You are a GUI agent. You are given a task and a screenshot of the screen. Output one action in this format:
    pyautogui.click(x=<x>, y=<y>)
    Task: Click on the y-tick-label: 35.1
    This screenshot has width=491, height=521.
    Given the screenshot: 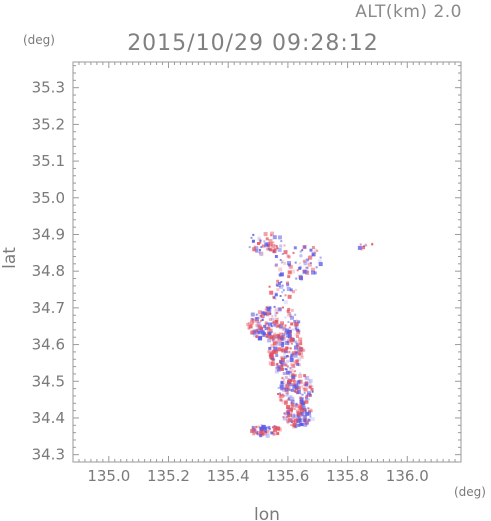 What is the action you would take?
    pyautogui.click(x=48, y=161)
    